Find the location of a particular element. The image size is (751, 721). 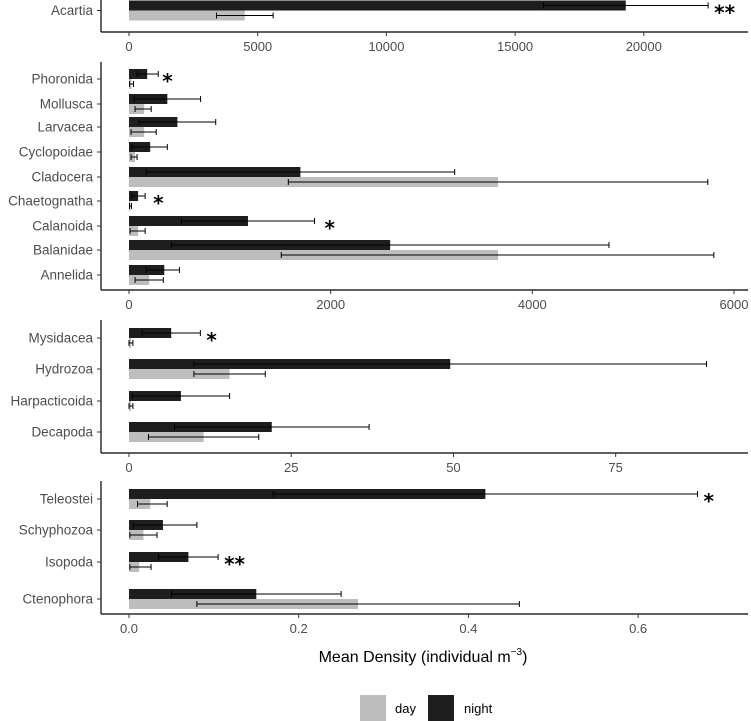

x-tick-label: 25 is located at coordinates (291, 467).